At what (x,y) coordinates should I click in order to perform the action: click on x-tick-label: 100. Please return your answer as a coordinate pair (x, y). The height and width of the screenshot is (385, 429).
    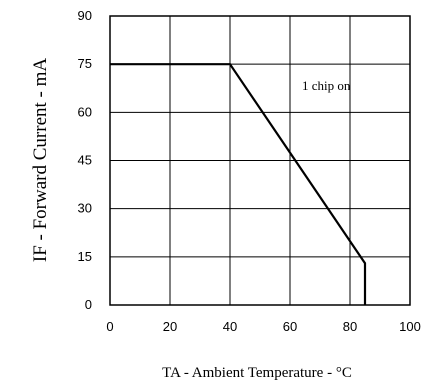
    Looking at the image, I should click on (410, 326).